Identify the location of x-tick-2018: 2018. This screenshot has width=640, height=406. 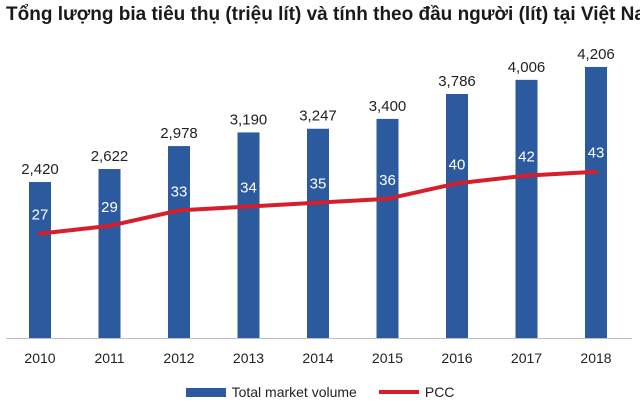
(595, 358).